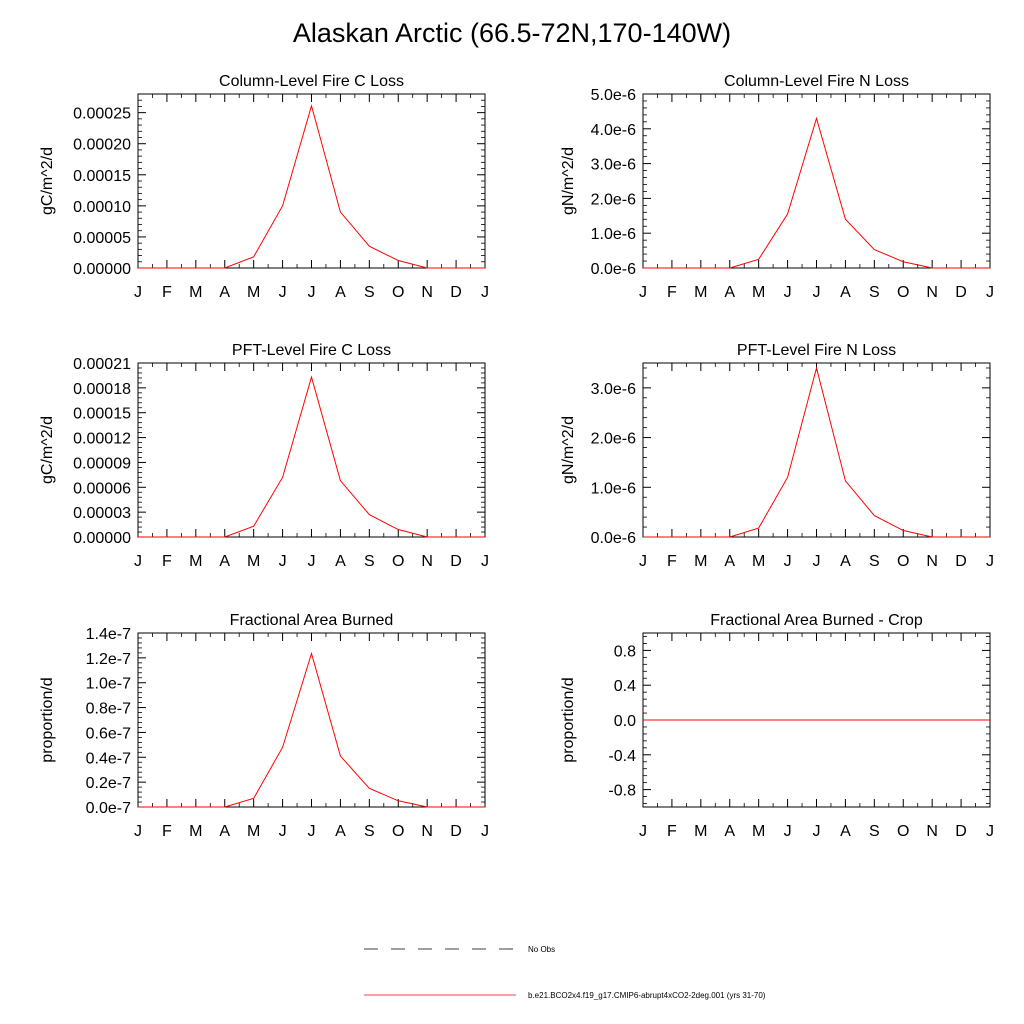  Describe the element at coordinates (102, 439) in the screenshot. I see `y-tick-label: 0.00012` at that location.